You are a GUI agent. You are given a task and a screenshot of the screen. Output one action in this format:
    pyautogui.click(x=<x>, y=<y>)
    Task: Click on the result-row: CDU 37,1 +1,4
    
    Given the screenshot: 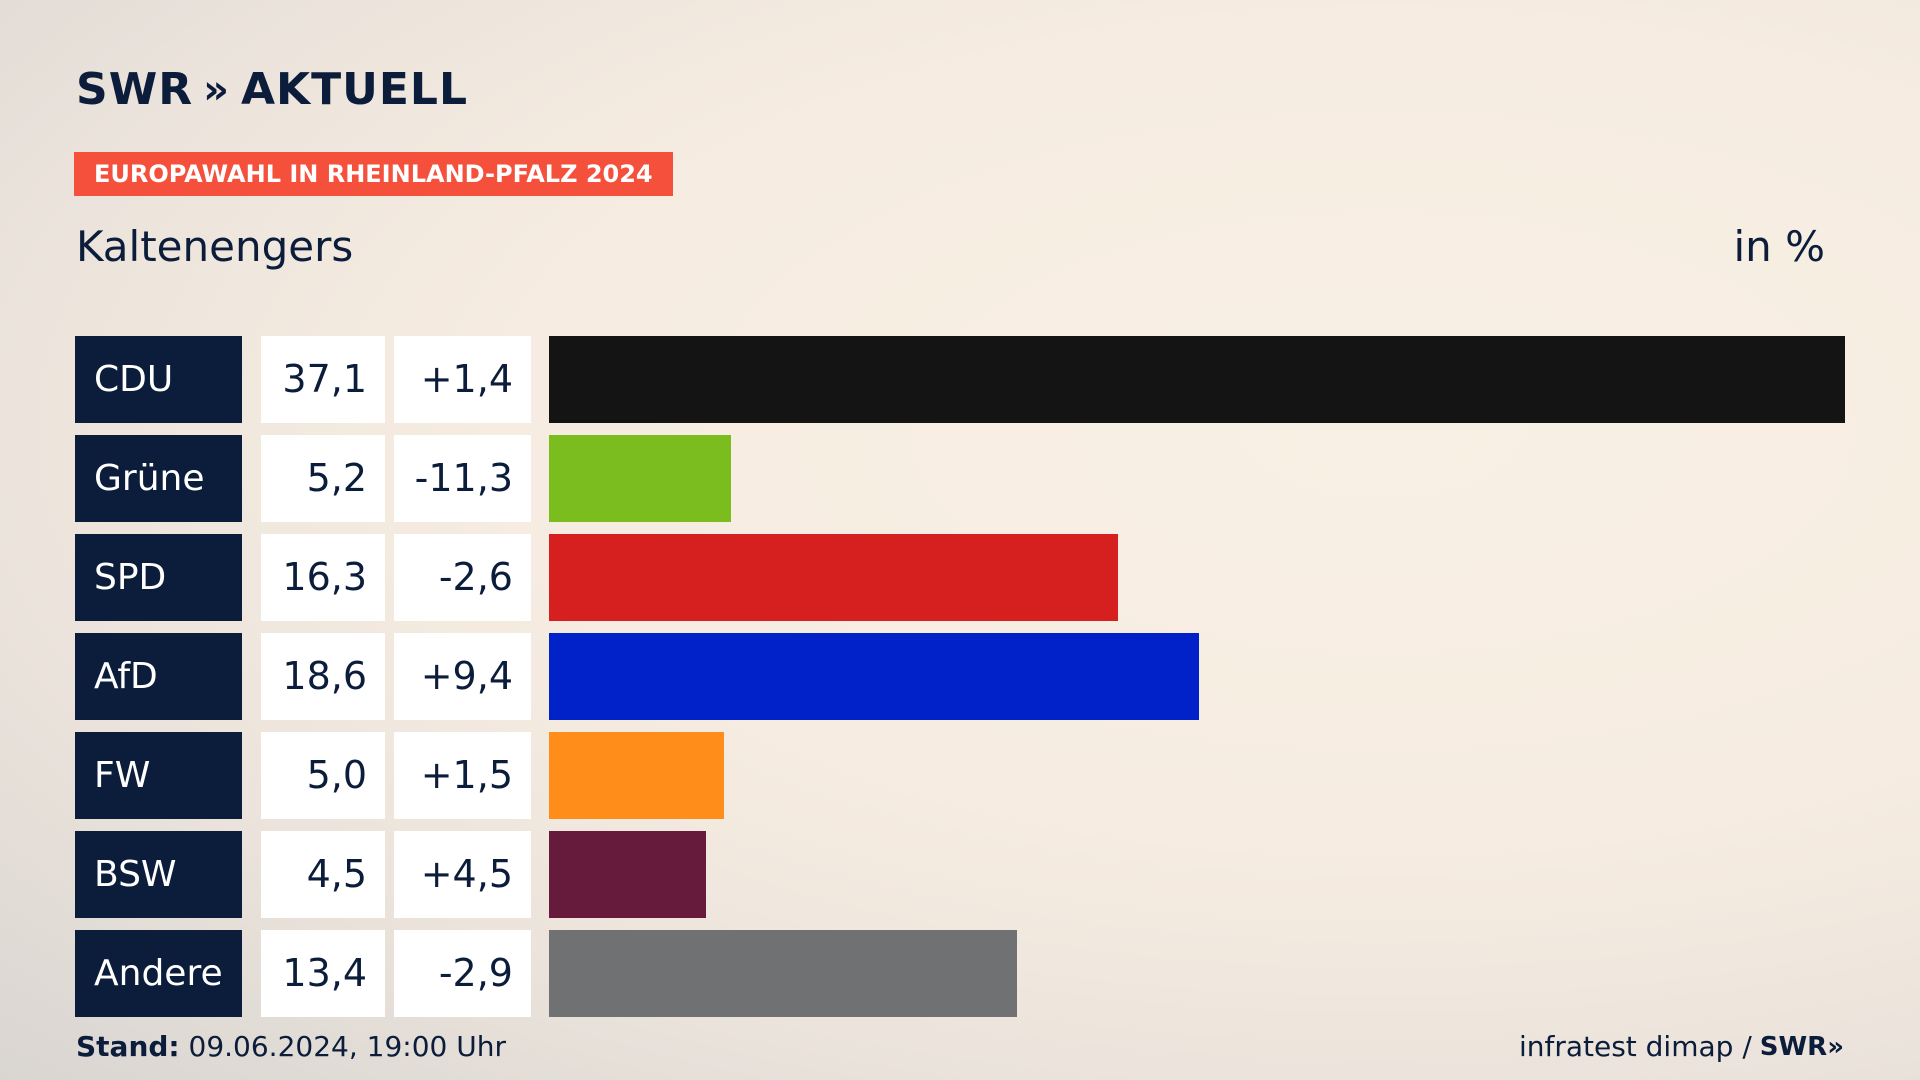 What is the action you would take?
    pyautogui.click(x=960, y=379)
    